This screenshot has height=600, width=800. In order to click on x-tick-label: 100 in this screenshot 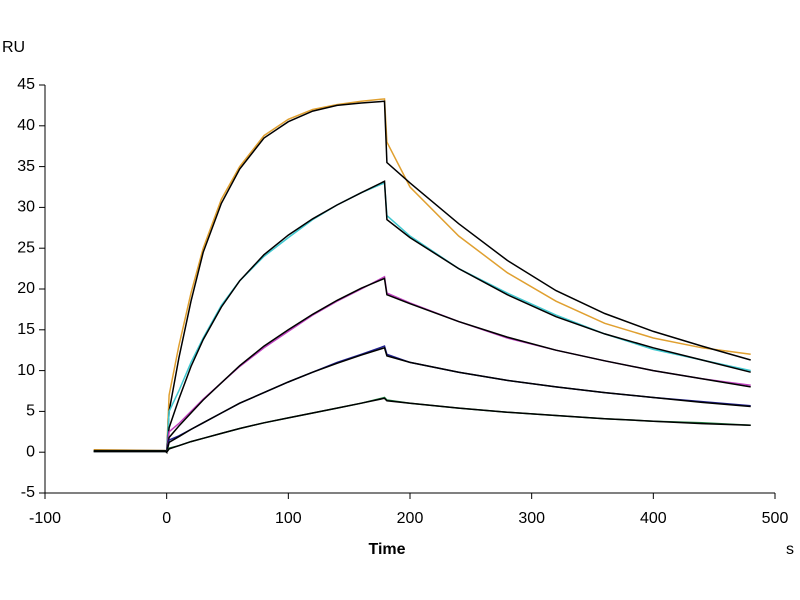, I will do `click(288, 518)`.